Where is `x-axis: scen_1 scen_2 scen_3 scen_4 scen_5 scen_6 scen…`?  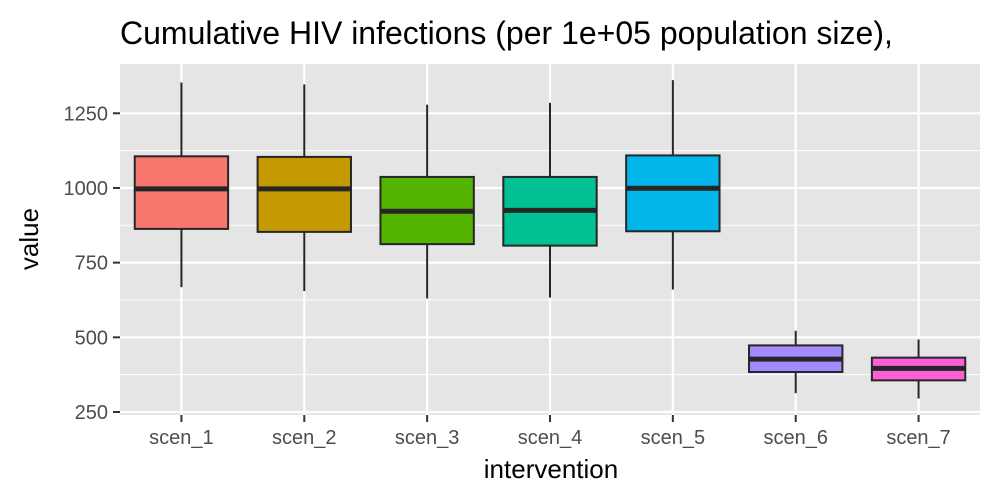 x-axis: scen_1 scen_2 scen_3 scen_4 scen_5 scen_6 scen… is located at coordinates (550, 432).